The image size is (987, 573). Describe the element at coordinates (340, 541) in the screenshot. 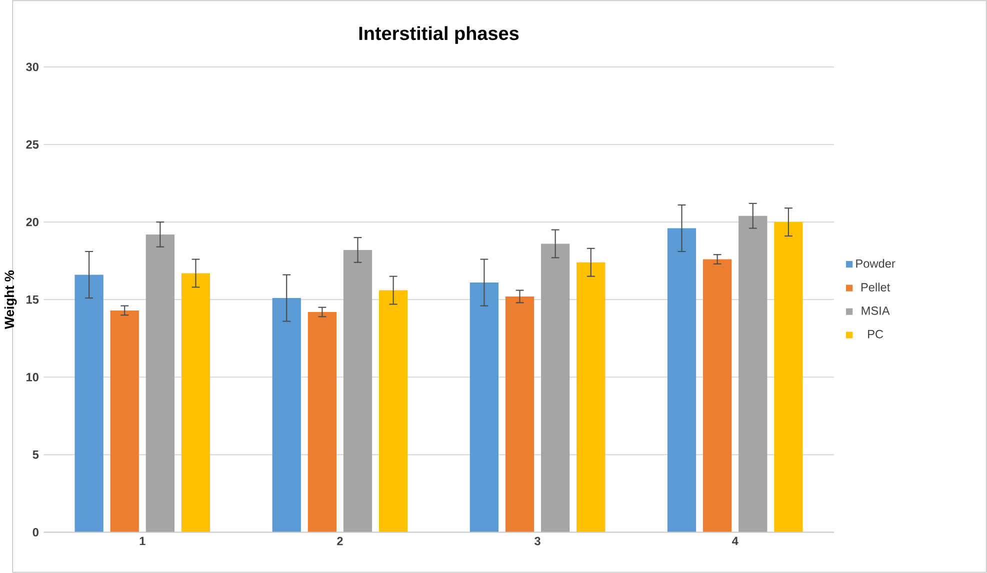

I see `x-tick-label: 2` at that location.